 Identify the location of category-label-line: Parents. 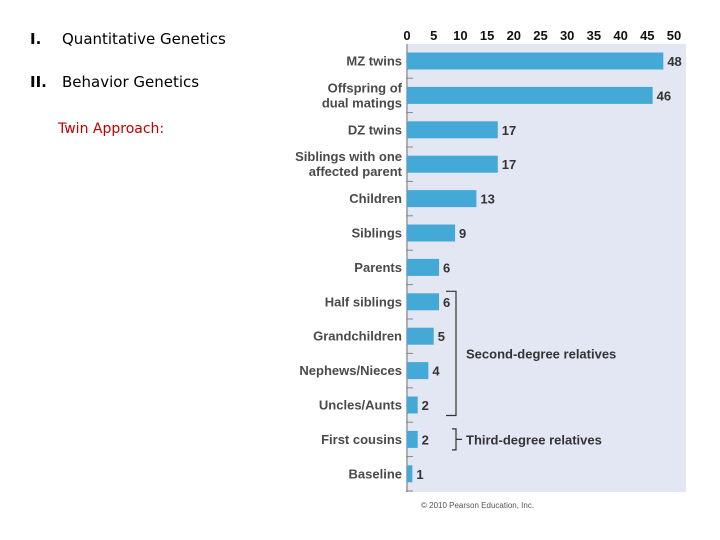
(378, 267).